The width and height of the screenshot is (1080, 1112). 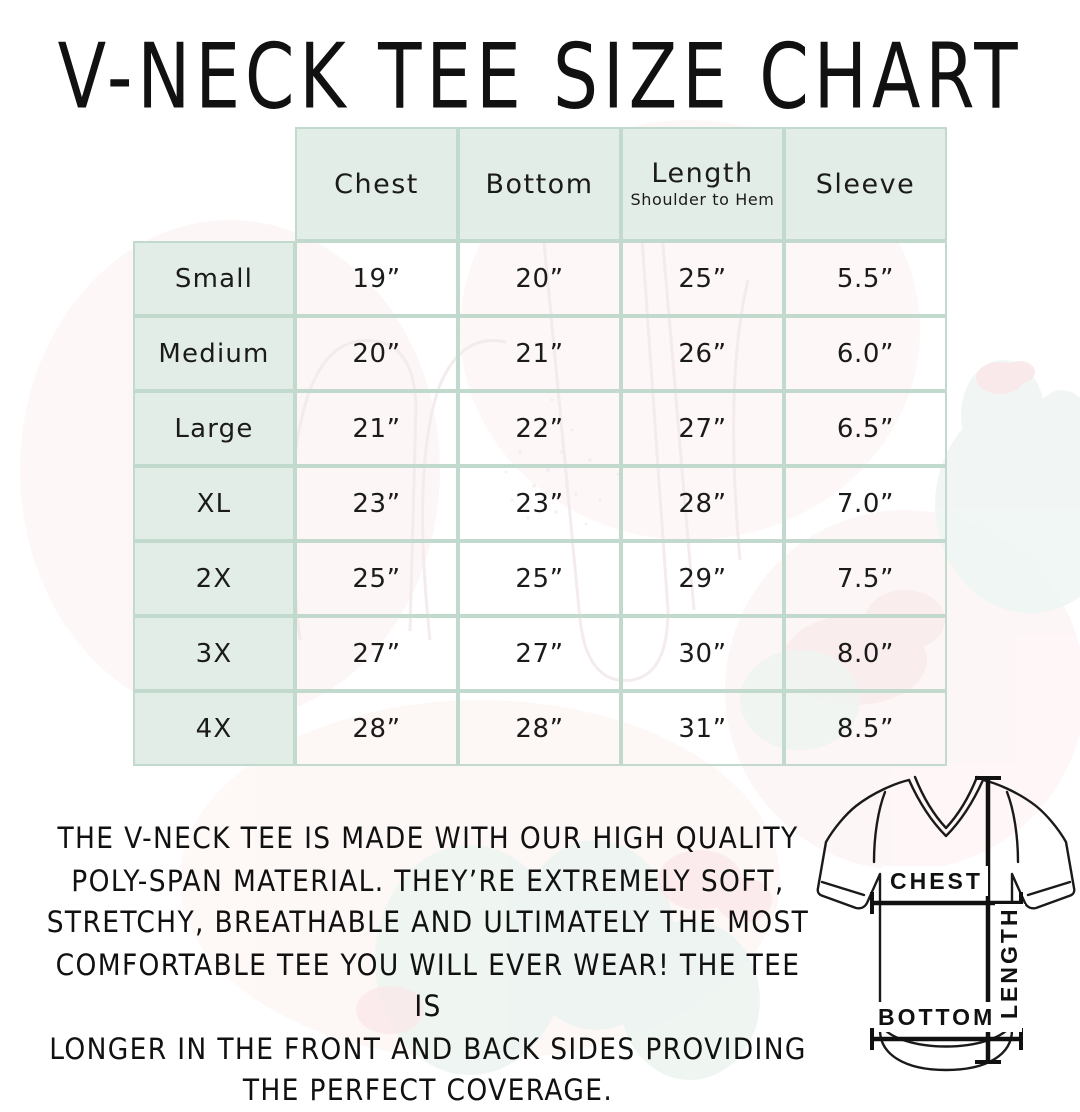 I want to click on cell-bottom: 21”, so click(x=539, y=353).